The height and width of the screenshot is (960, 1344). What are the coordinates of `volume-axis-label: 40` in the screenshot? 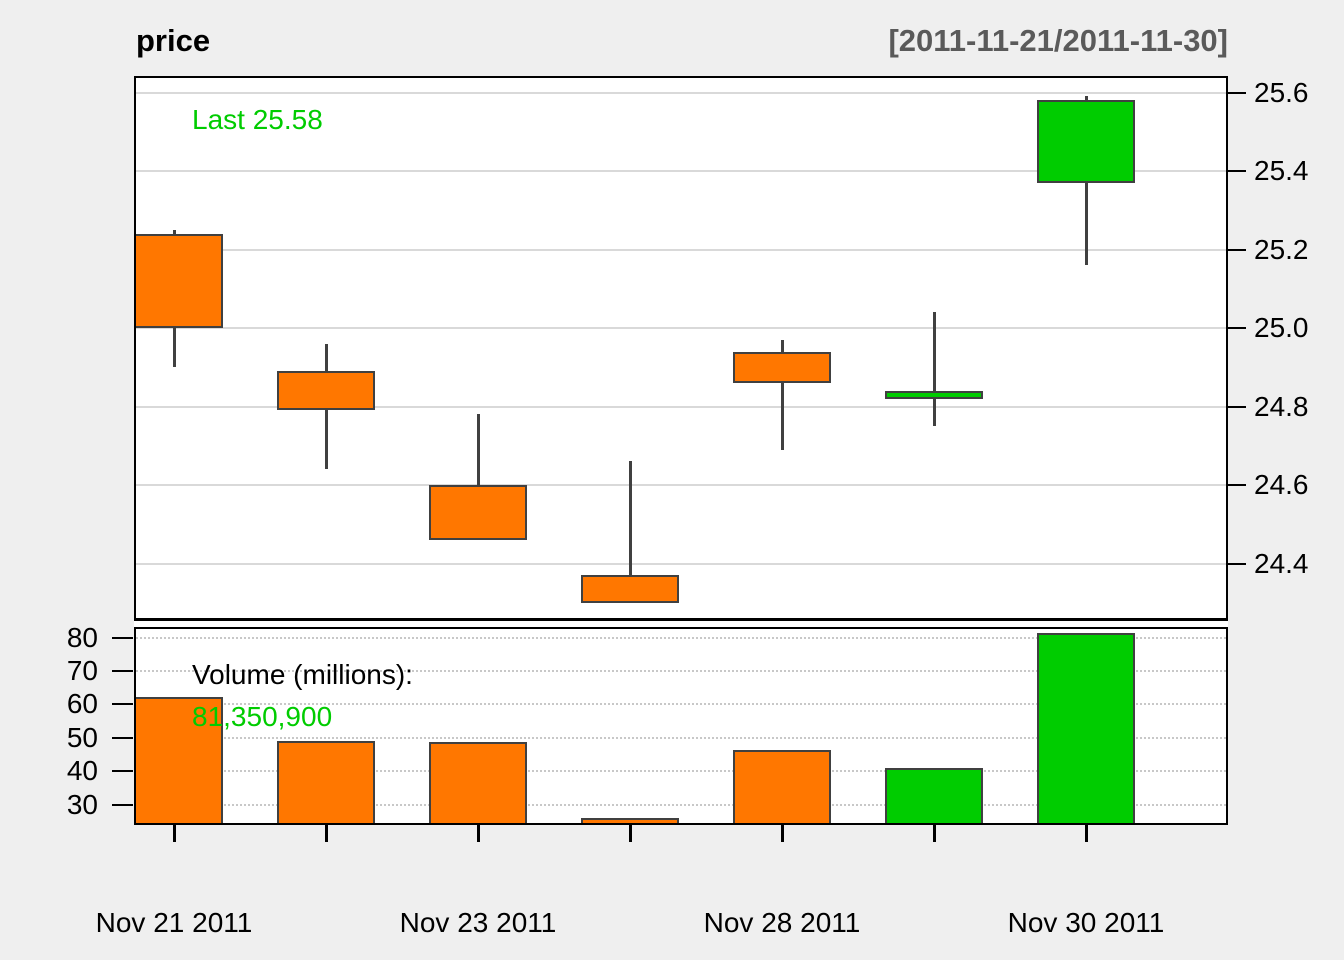 It's located at (82, 771).